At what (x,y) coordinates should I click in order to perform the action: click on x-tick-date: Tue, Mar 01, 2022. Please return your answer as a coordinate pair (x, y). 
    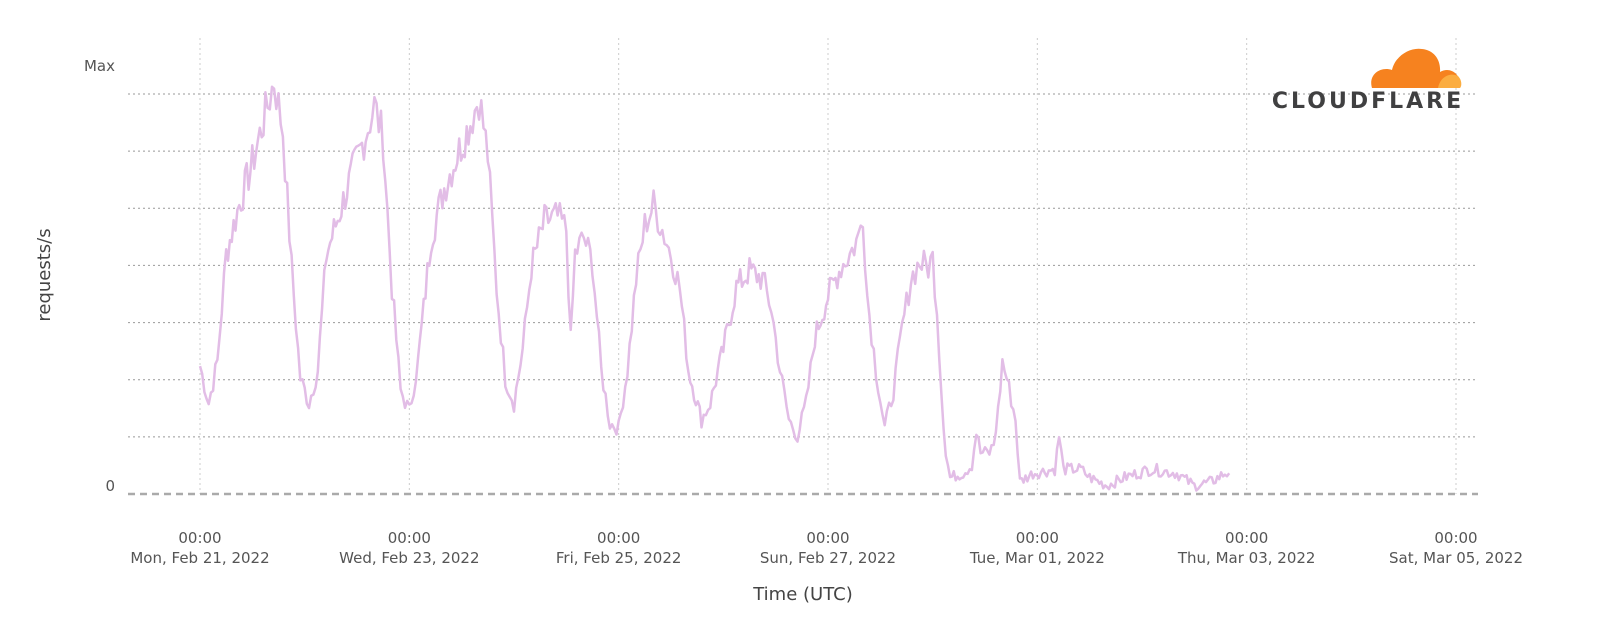
    Looking at the image, I should click on (1037, 558).